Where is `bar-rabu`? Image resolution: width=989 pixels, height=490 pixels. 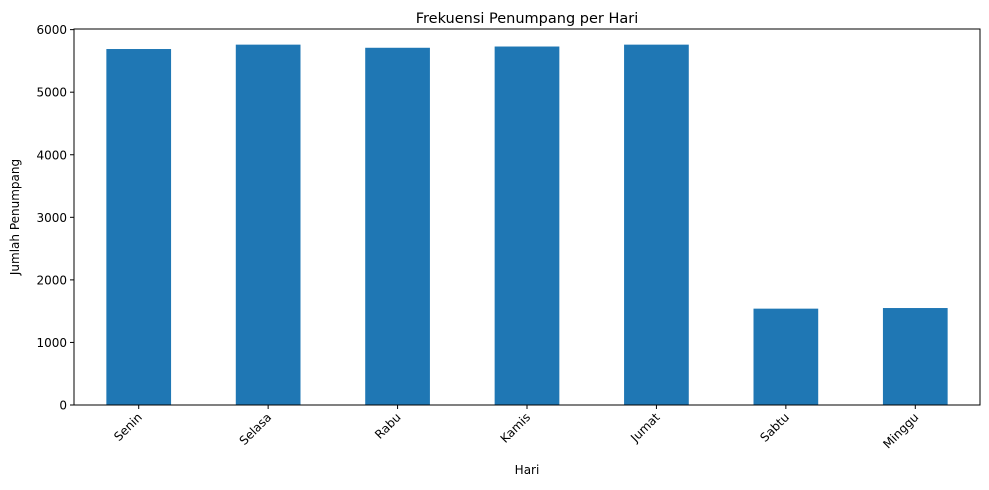
bar-rabu is located at coordinates (397, 226).